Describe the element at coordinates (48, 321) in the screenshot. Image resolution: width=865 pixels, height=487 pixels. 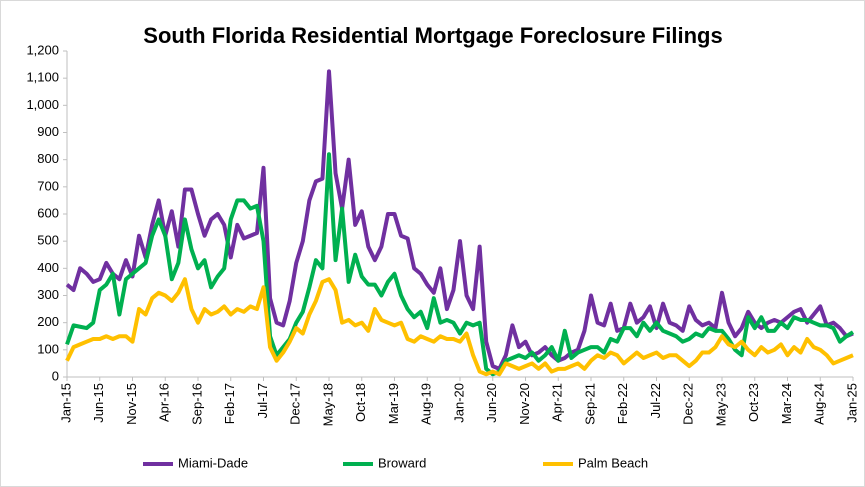
I see `y-tick-label: 200` at that location.